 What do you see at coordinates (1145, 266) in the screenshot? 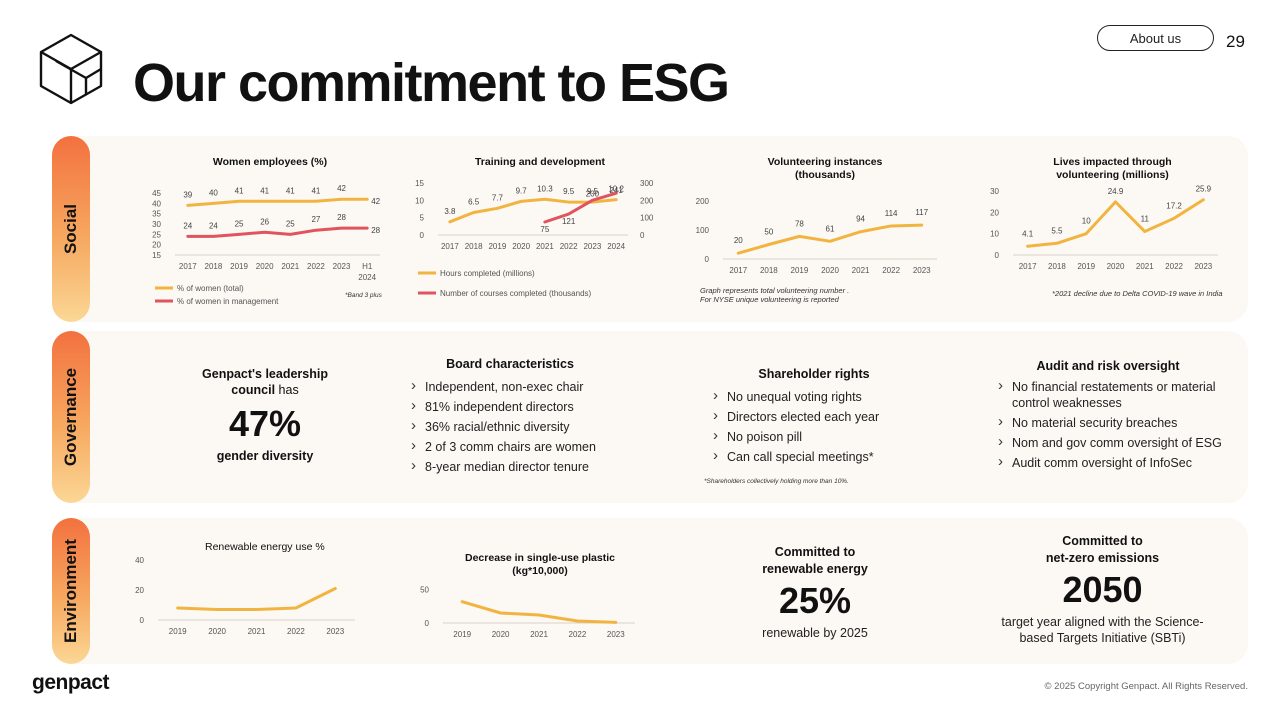
I see `lives-xtick-4: 2021` at bounding box center [1145, 266].